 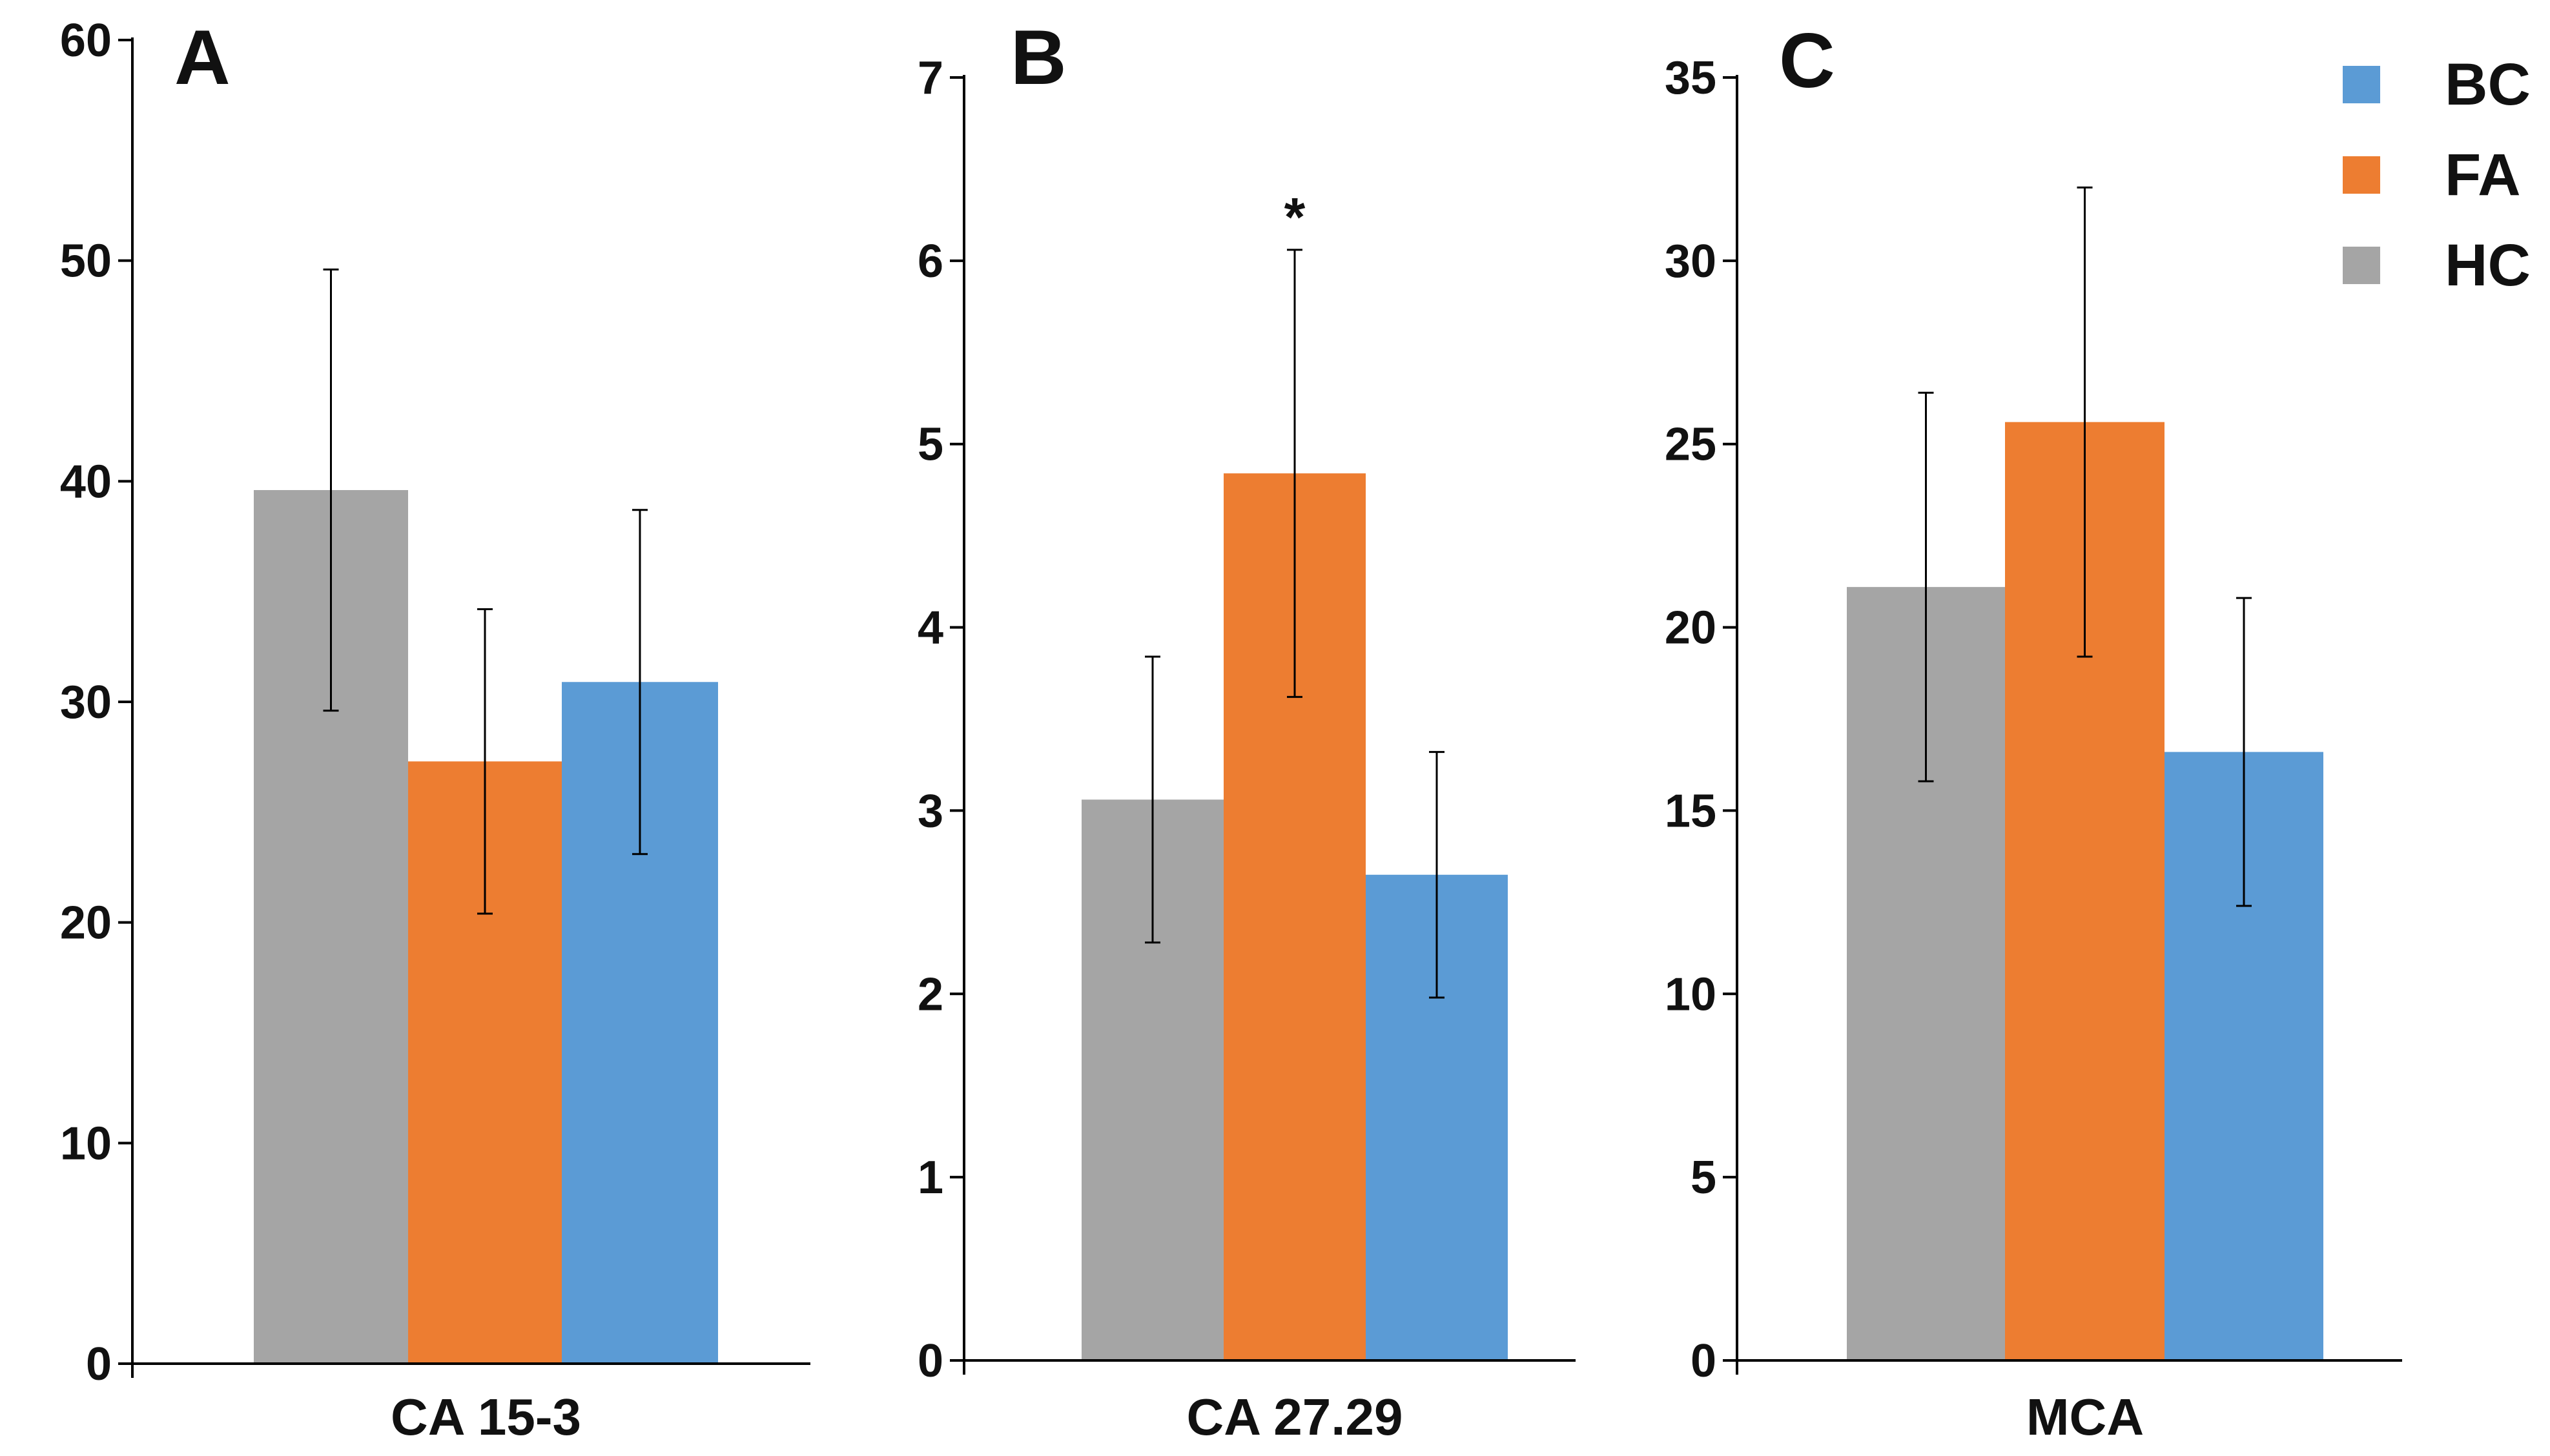 What do you see at coordinates (930, 261) in the screenshot?
I see `y-tick-label: 6` at bounding box center [930, 261].